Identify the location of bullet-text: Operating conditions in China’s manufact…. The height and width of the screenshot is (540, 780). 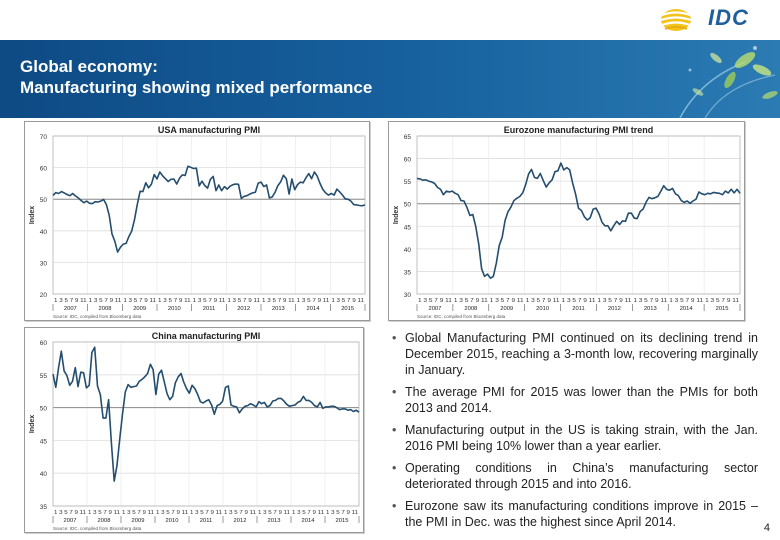
(581, 476).